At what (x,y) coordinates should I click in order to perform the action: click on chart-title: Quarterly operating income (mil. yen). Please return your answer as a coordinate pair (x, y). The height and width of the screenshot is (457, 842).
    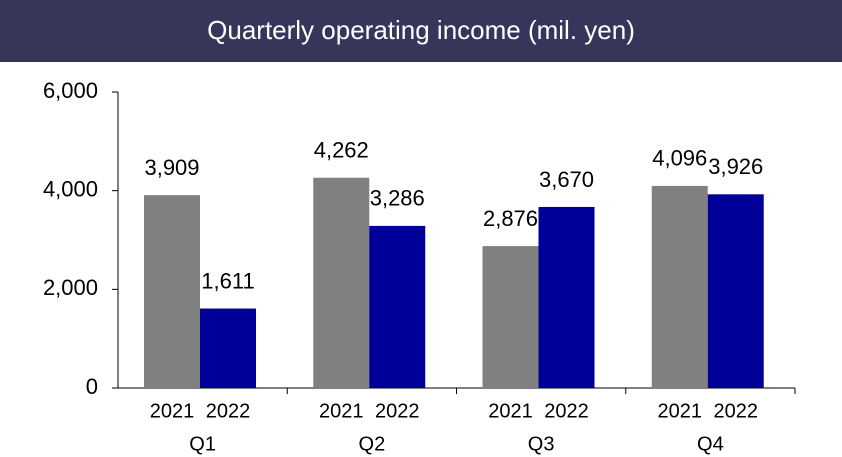
    Looking at the image, I should click on (421, 30).